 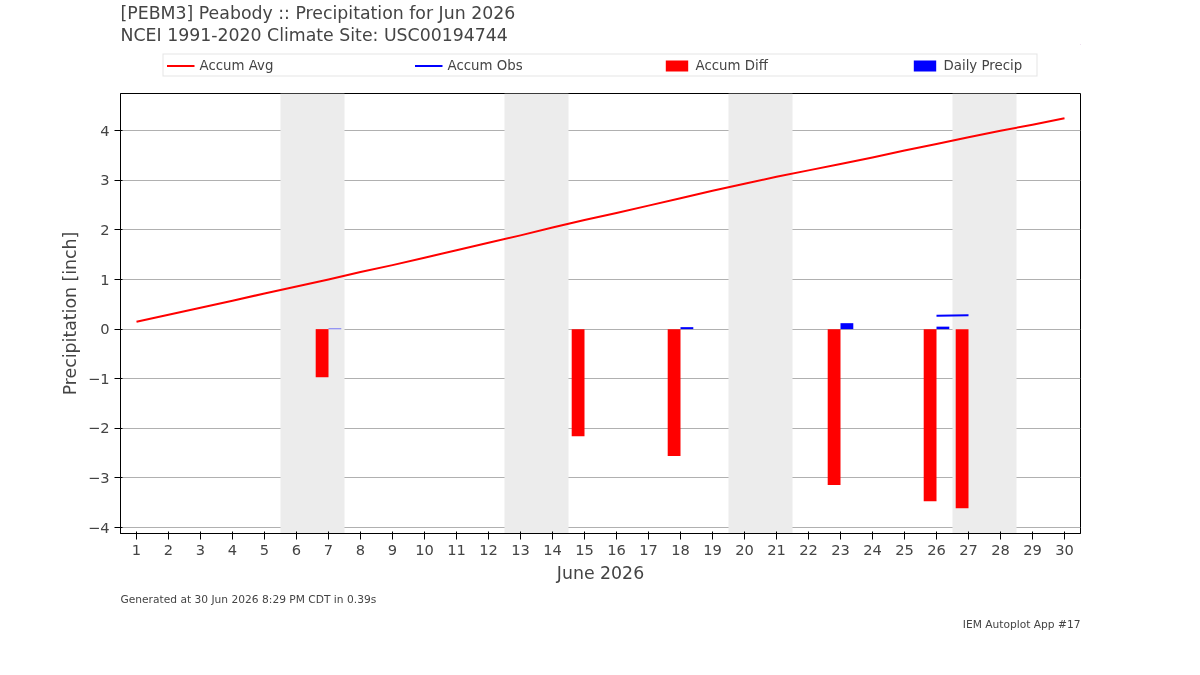 What do you see at coordinates (776, 549) in the screenshot?
I see `x-tick-label: 21` at bounding box center [776, 549].